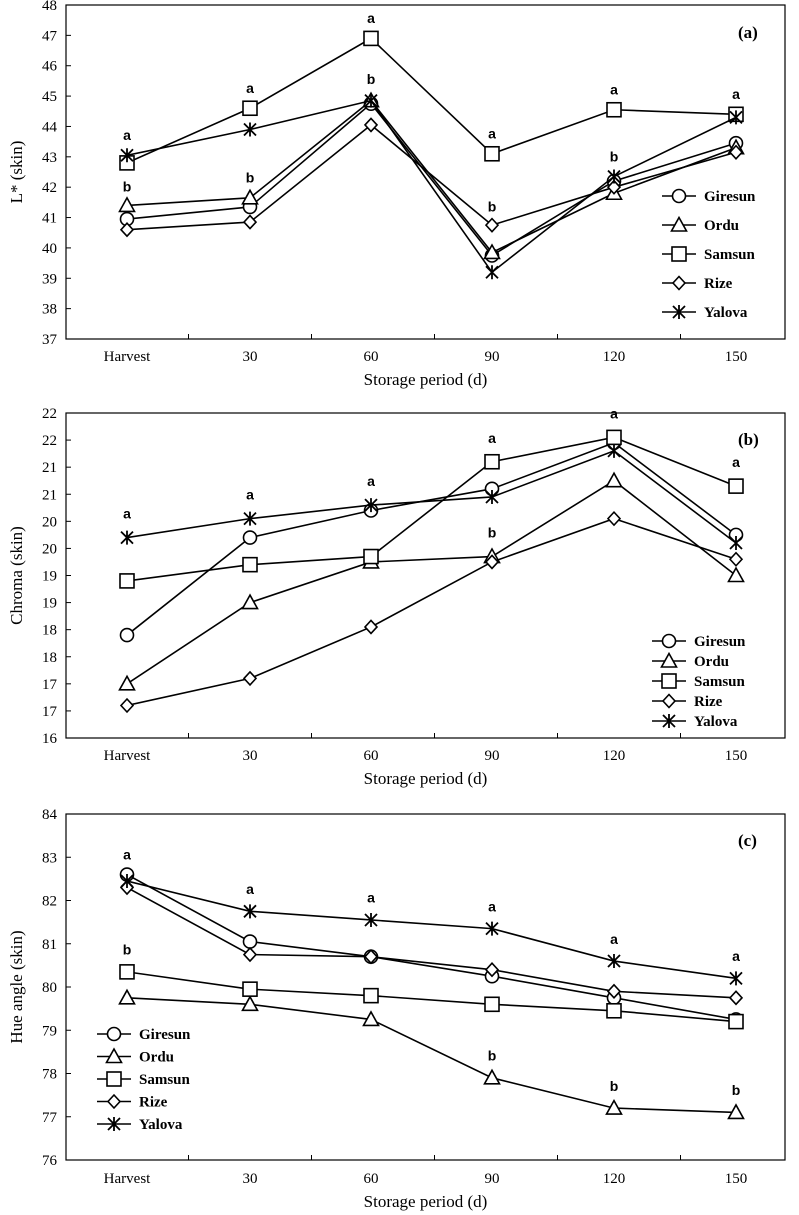  I want to click on y-tick-label: 43, so click(49, 158).